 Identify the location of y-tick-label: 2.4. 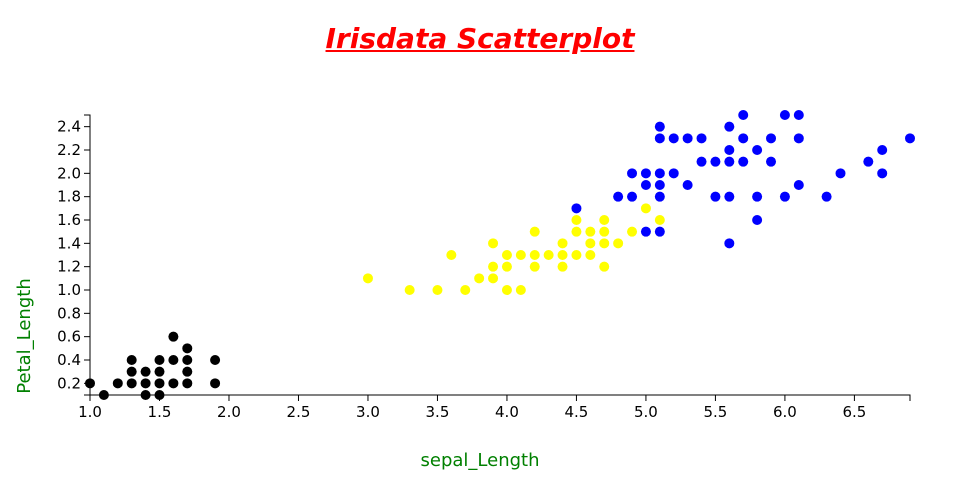
(69, 127).